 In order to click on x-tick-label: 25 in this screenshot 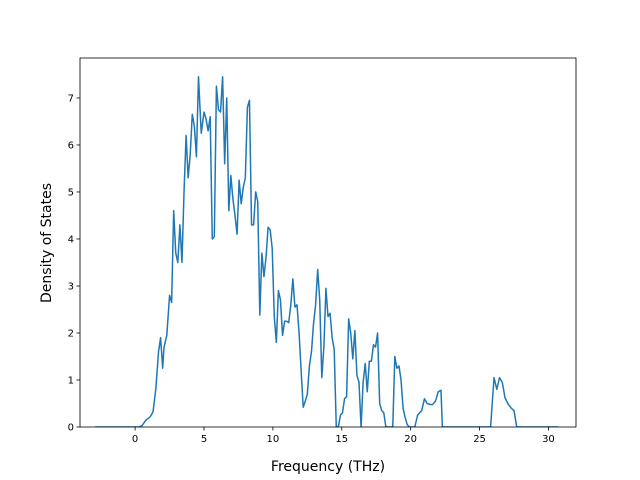, I will do `click(479, 439)`.